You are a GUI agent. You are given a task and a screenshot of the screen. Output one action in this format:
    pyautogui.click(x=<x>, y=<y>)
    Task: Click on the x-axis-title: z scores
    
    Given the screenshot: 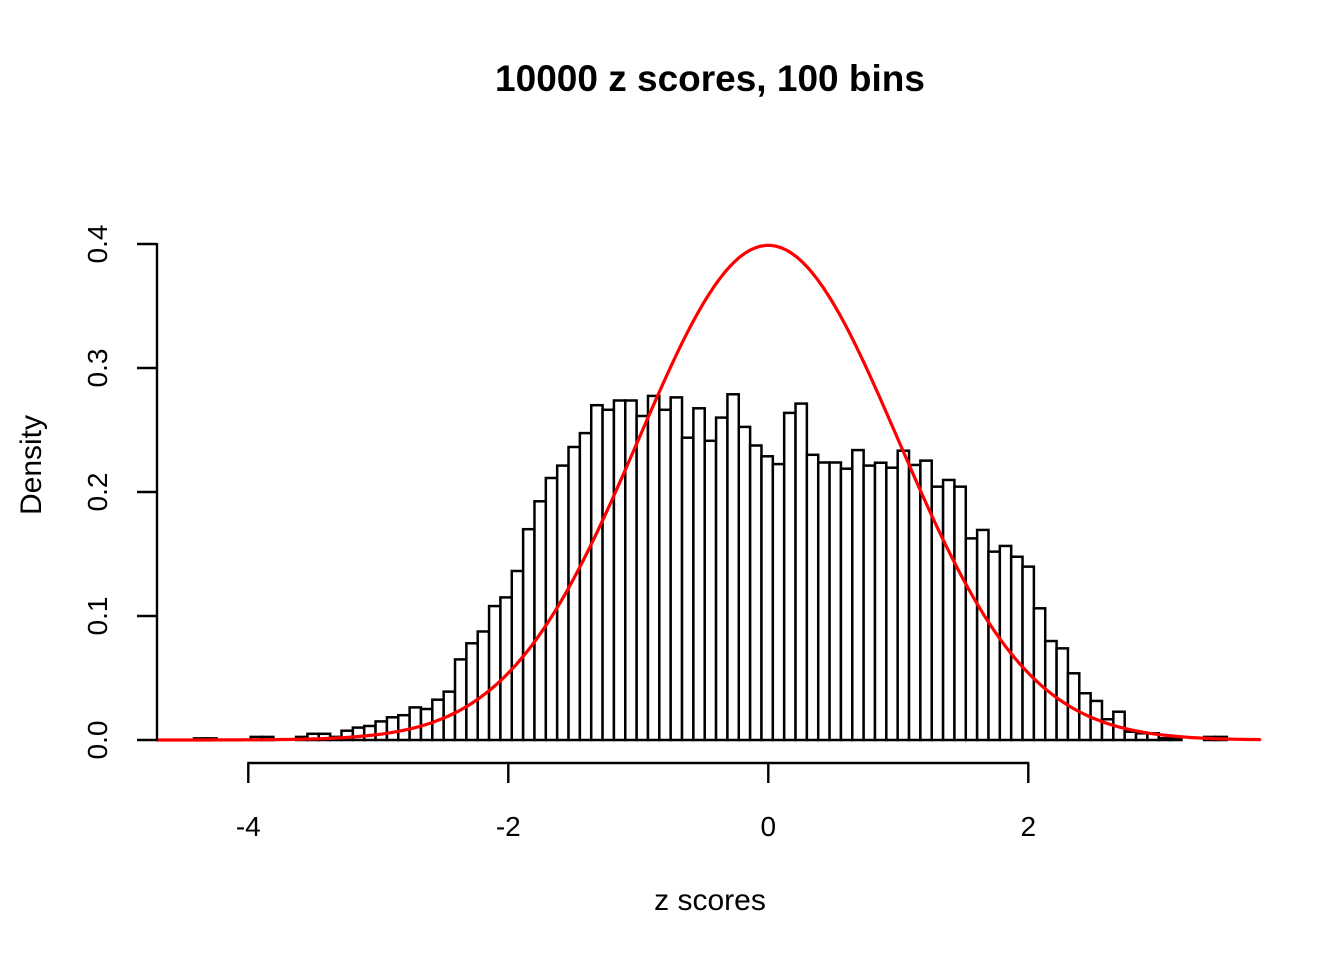 What is the action you would take?
    pyautogui.click(x=710, y=900)
    